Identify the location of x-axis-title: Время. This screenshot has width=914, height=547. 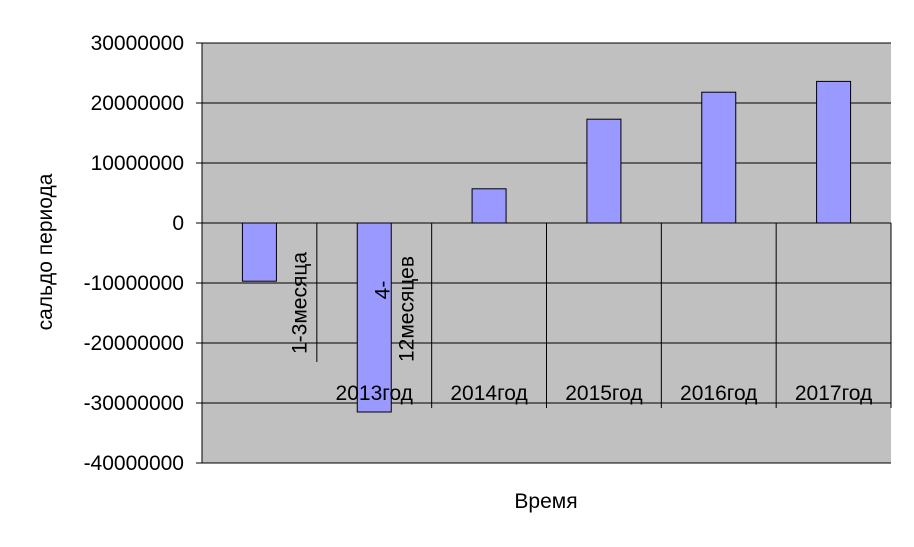
(545, 501).